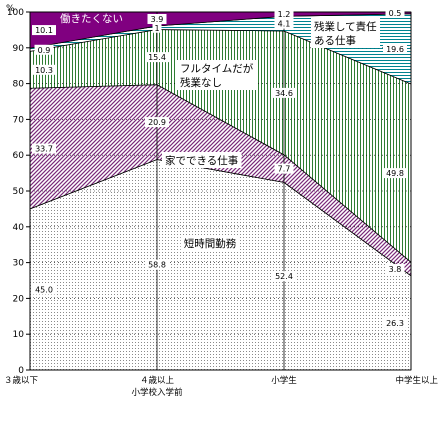 The height and width of the screenshot is (442, 441). Describe the element at coordinates (19, 228) in the screenshot. I see `y-tick-label: 40` at that location.